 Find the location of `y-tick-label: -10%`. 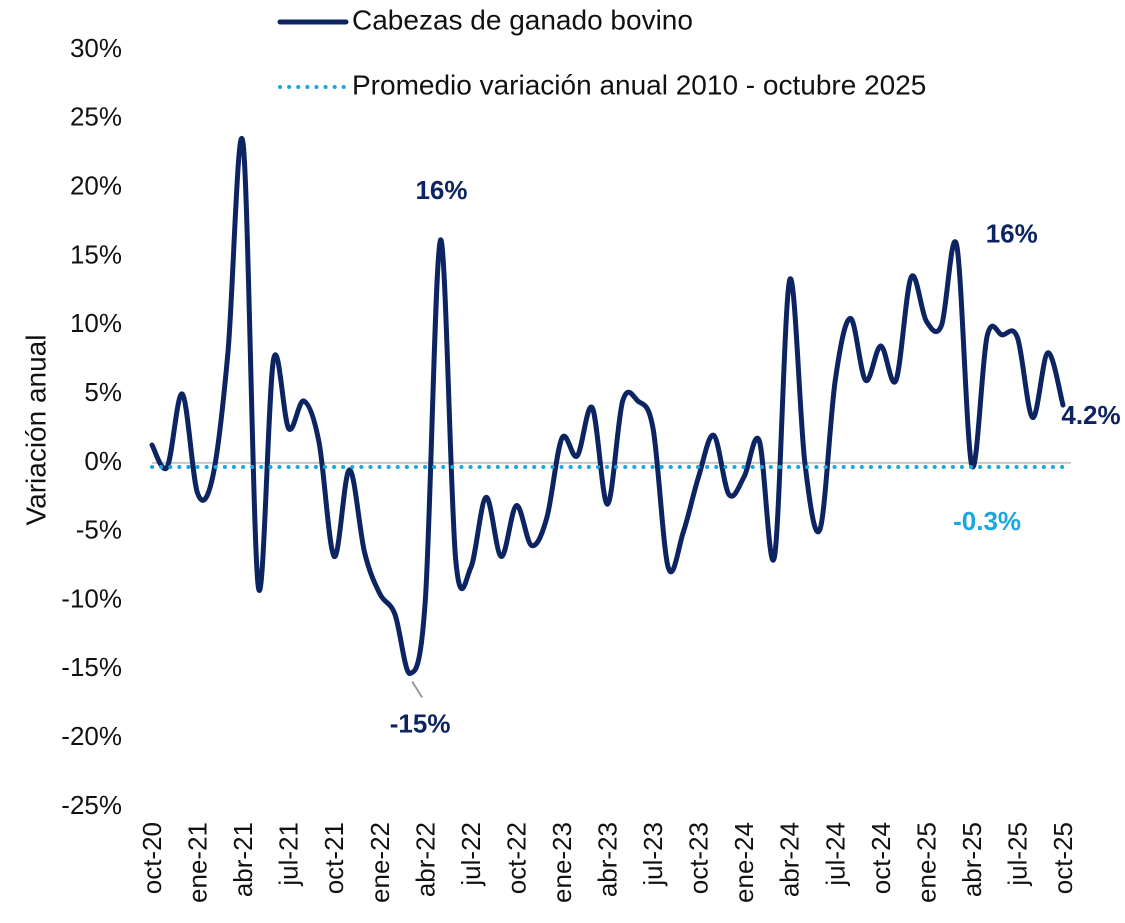

y-tick-label: -10% is located at coordinates (91, 598).